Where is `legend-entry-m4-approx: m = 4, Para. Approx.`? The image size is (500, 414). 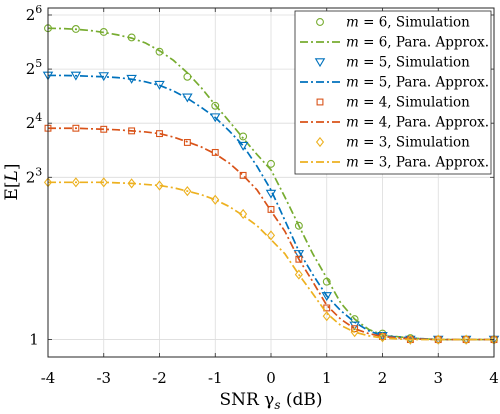 legend-entry-m4-approx: m = 4, Para. Approx. is located at coordinates (394, 123).